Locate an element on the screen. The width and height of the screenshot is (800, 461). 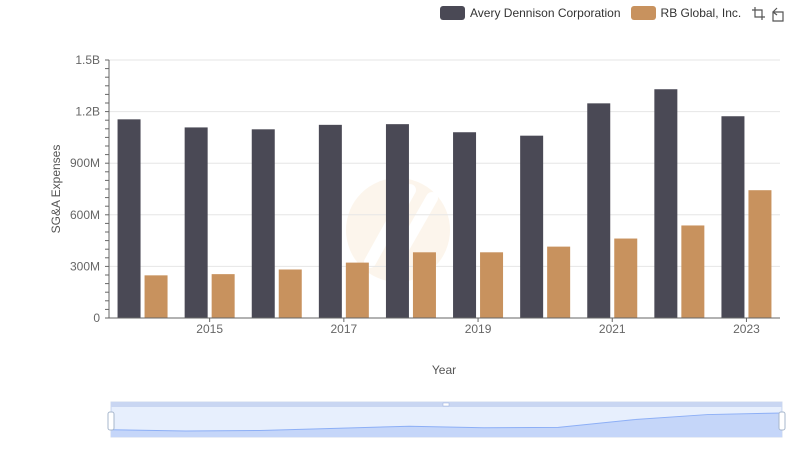
bar-rb-global-2023 is located at coordinates (760, 254).